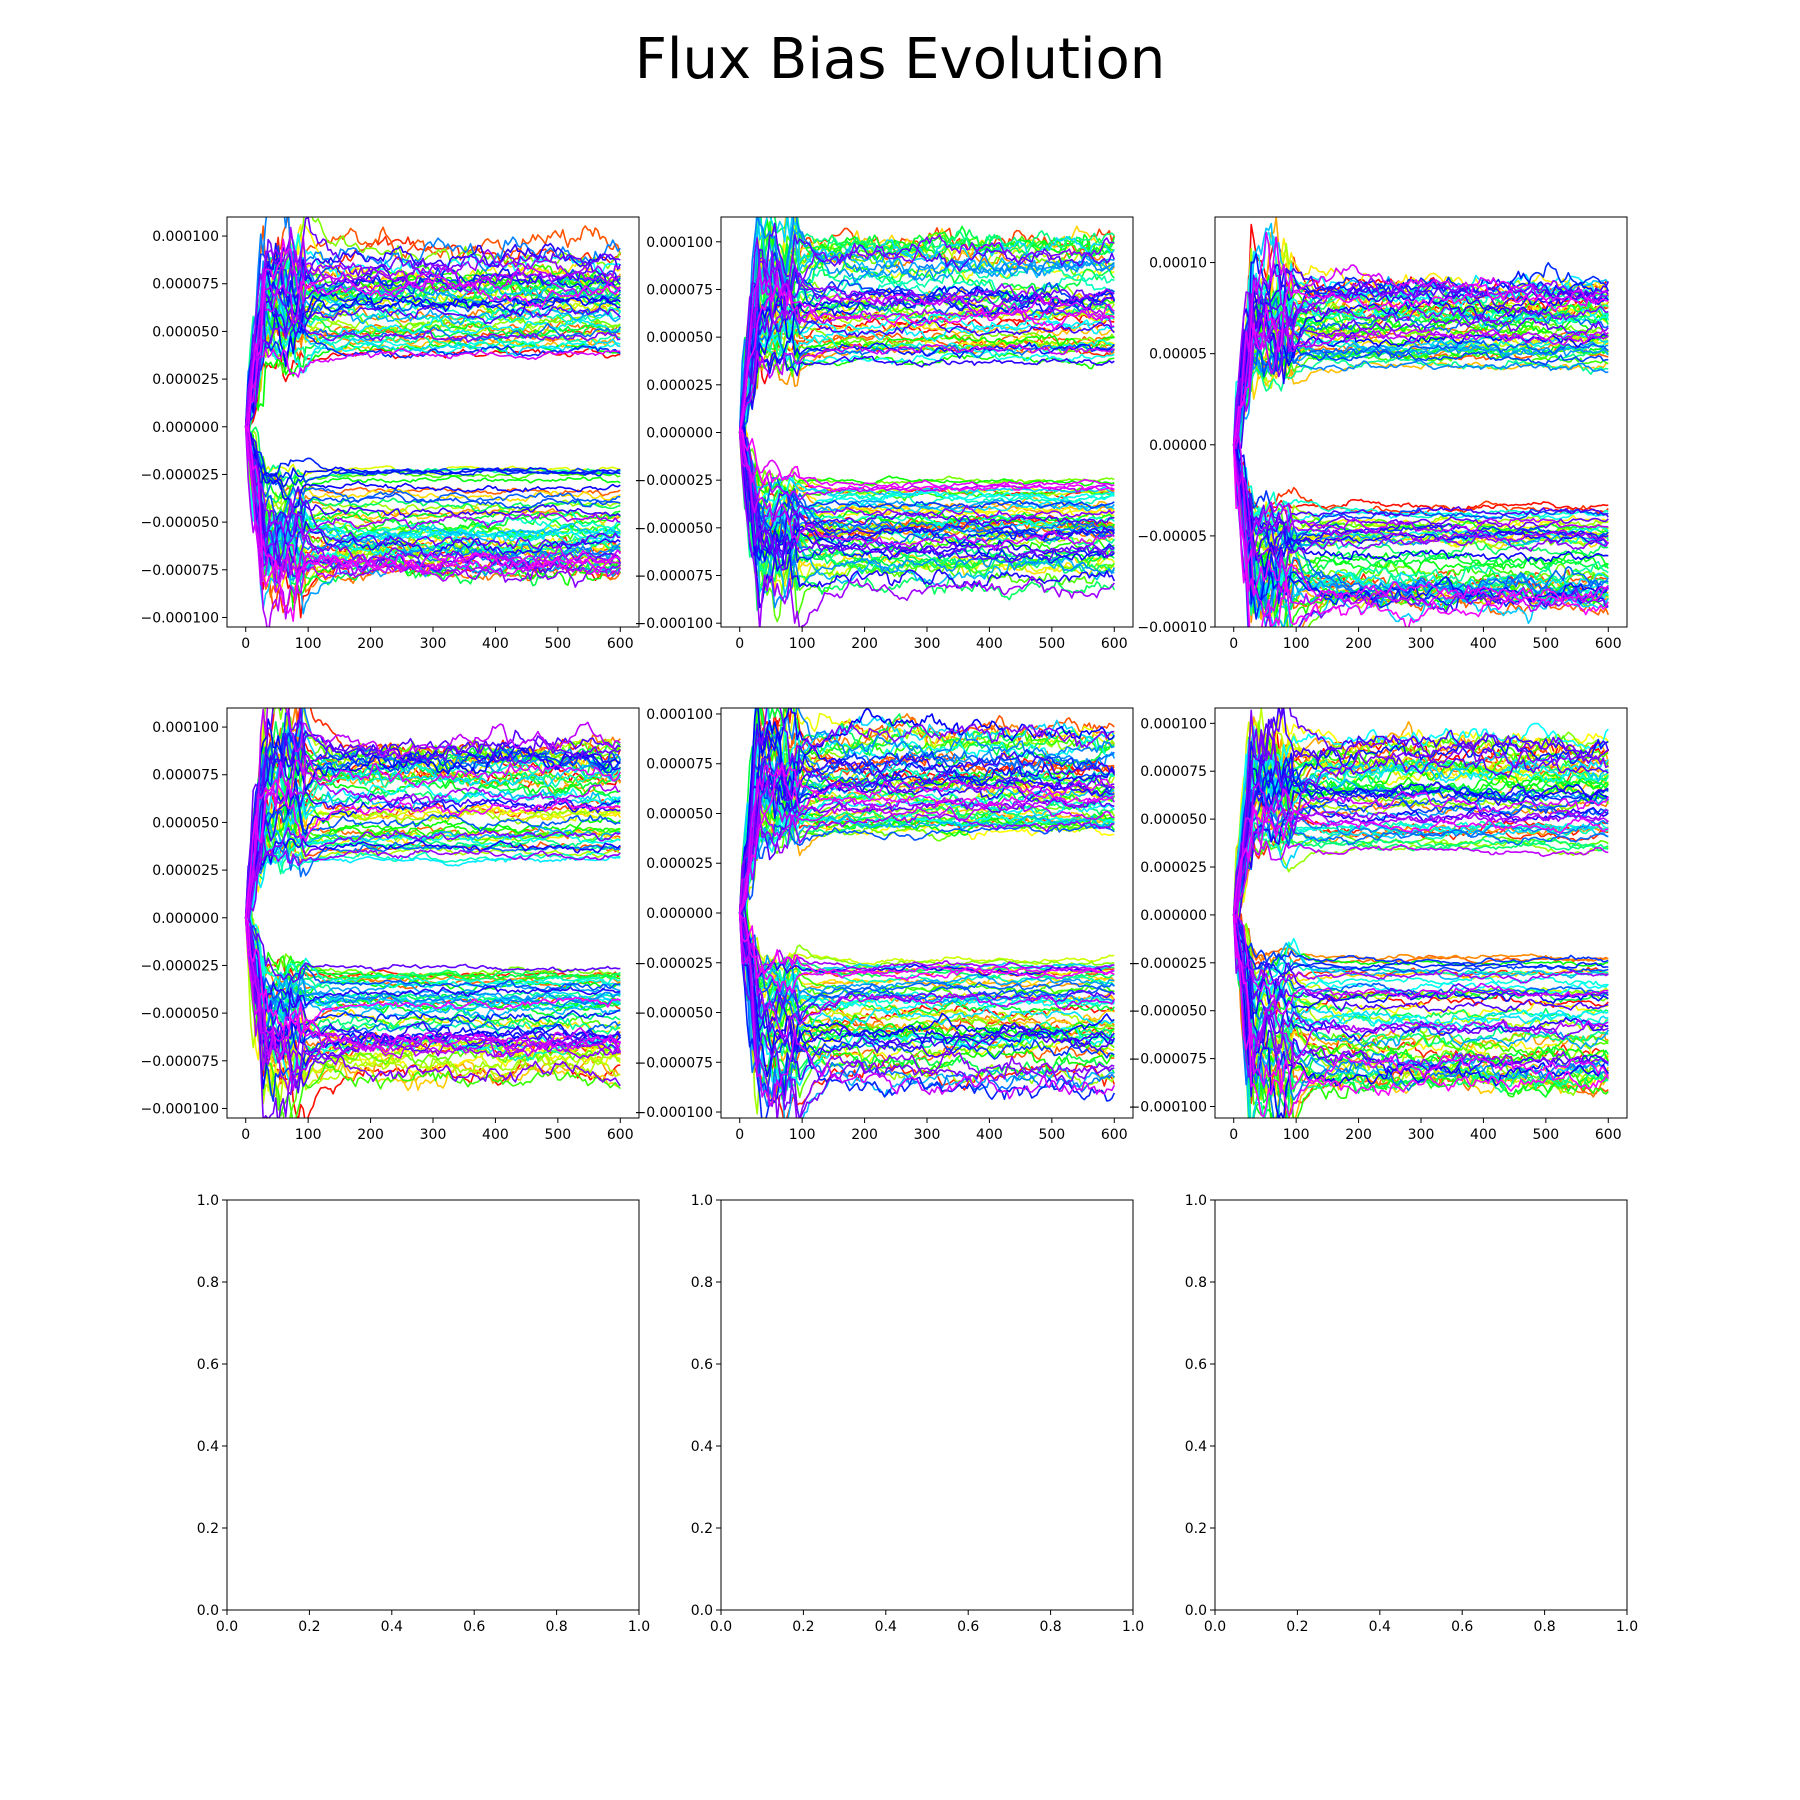  I want to click on x-tick-label: 0.4, so click(392, 1627).